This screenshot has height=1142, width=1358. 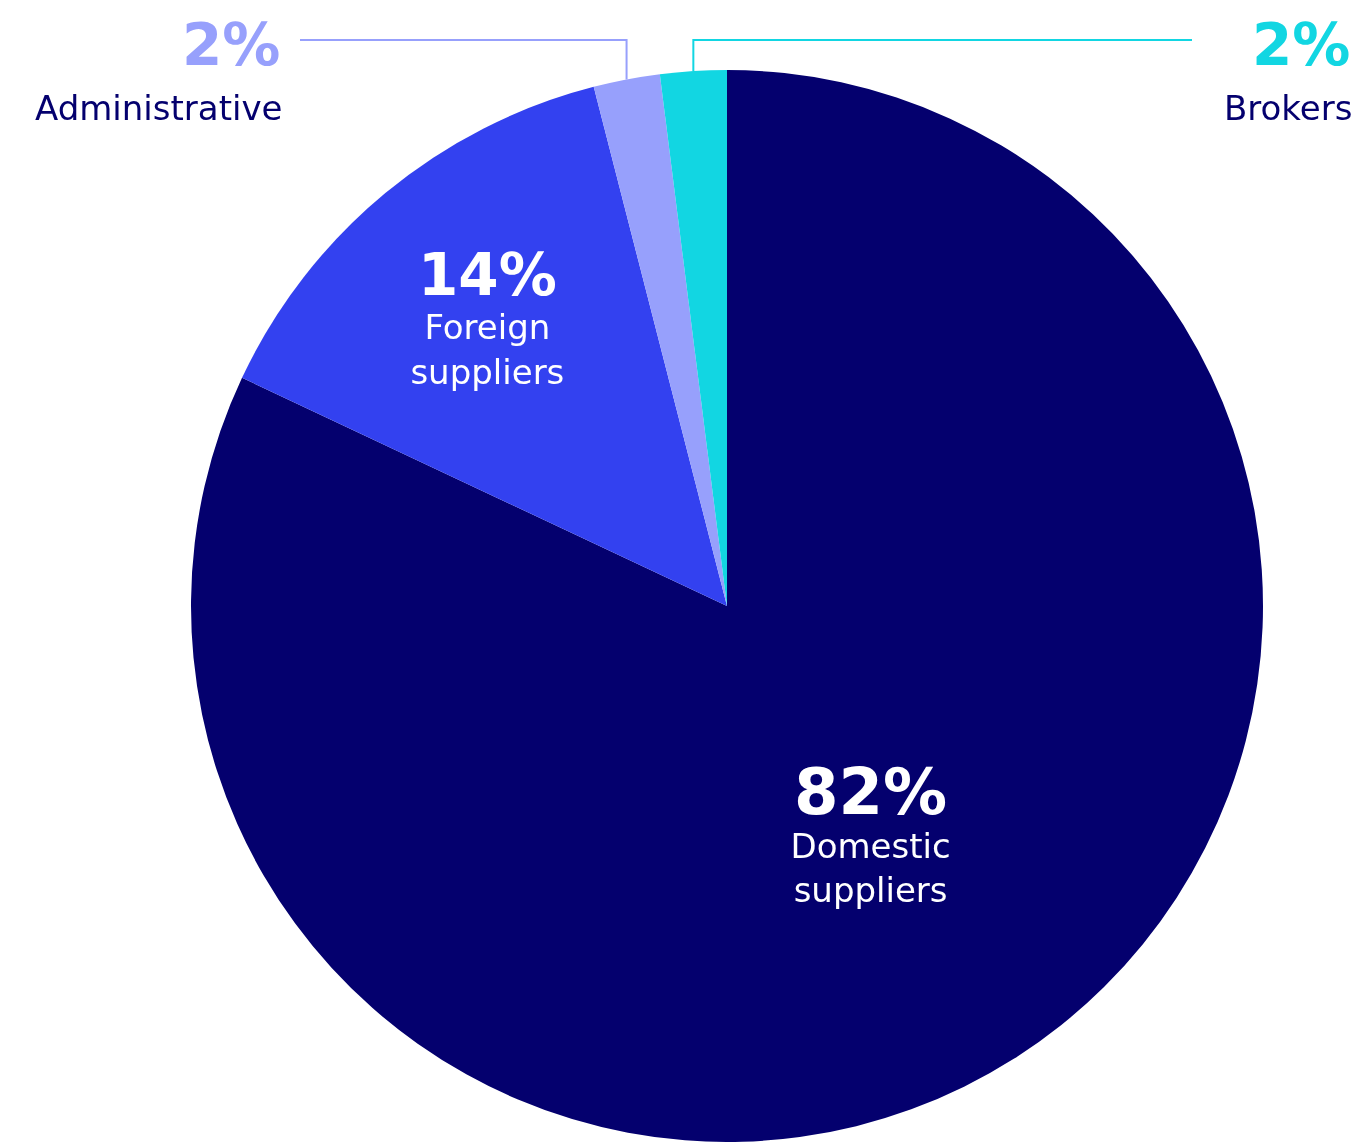 I want to click on data-label: 14%, so click(x=487, y=275).